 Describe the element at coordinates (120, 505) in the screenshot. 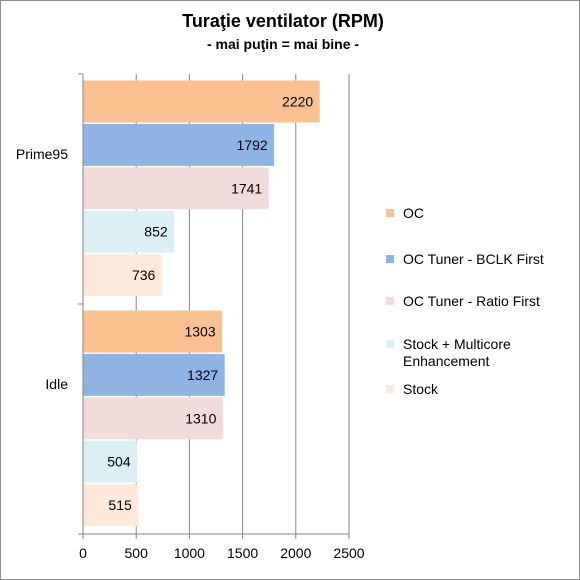

I see `data-label: 515` at that location.